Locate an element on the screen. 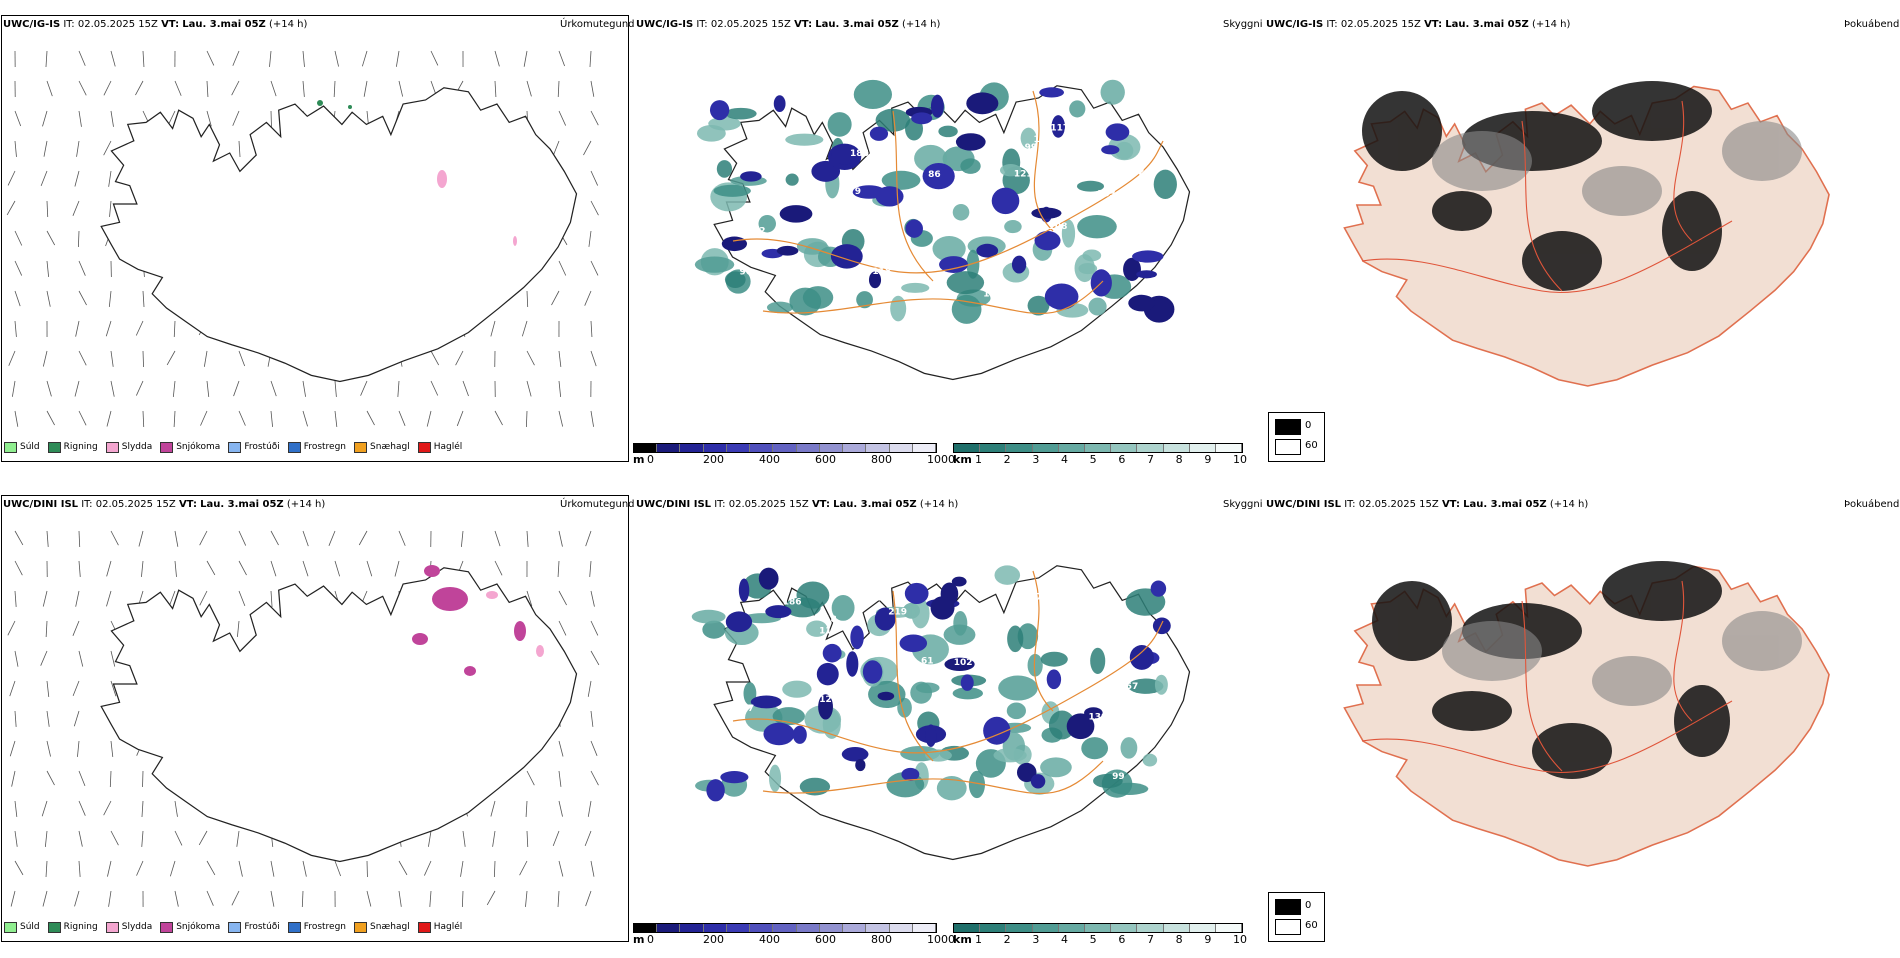 The height and width of the screenshot is (958, 1900). cloud-base-value: 122 is located at coordinates (874, 598).